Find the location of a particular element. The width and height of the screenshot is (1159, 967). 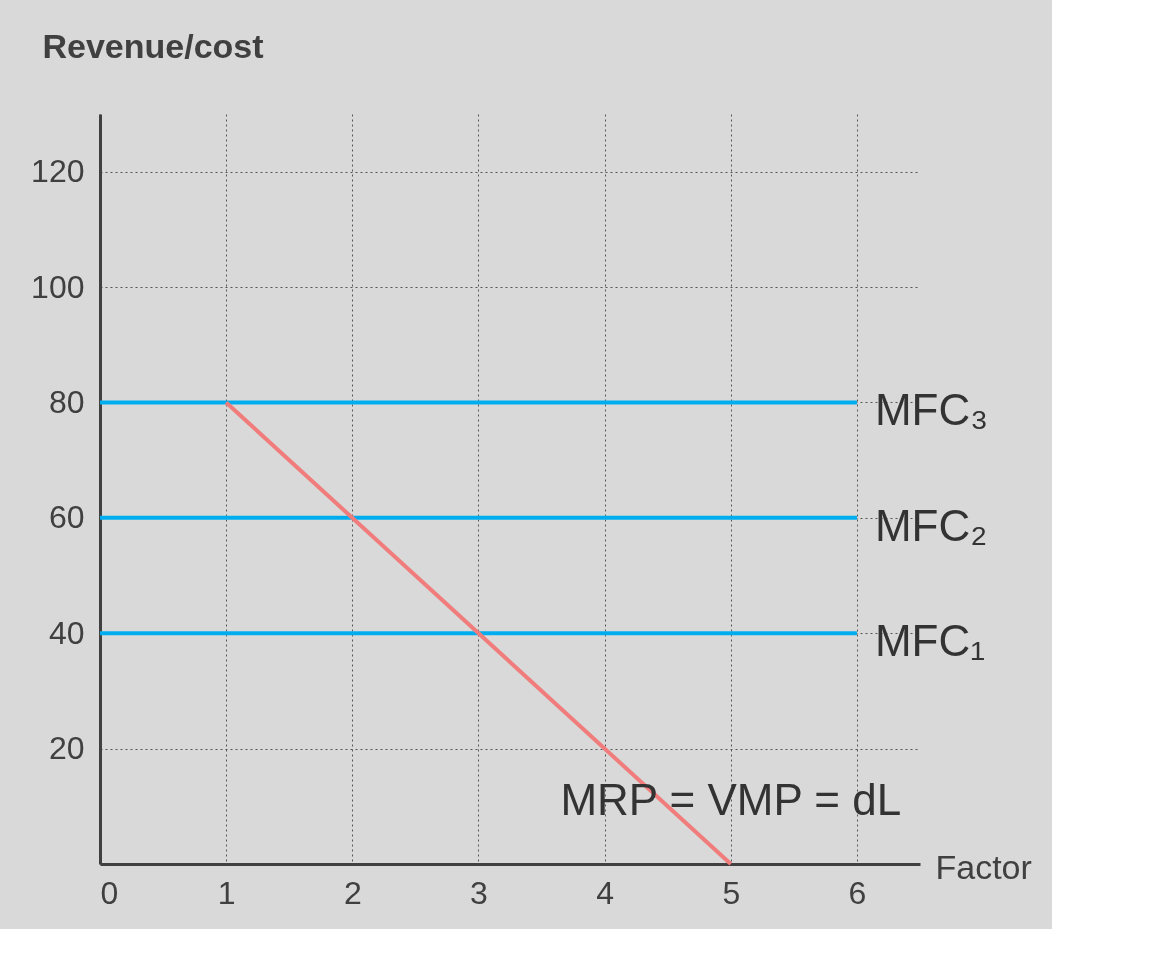

series-label: MFC₁ is located at coordinates (930, 641).